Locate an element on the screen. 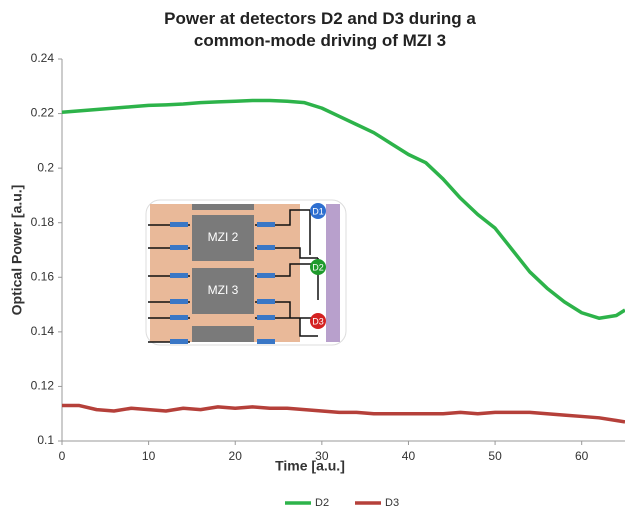  x-tick-label: 30 is located at coordinates (322, 456).